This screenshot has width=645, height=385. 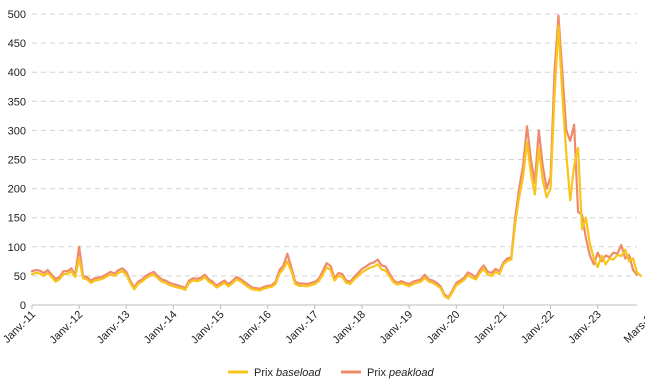 What do you see at coordinates (349, 328) in the screenshot?
I see `x-tick-label: Janv.-18` at bounding box center [349, 328].